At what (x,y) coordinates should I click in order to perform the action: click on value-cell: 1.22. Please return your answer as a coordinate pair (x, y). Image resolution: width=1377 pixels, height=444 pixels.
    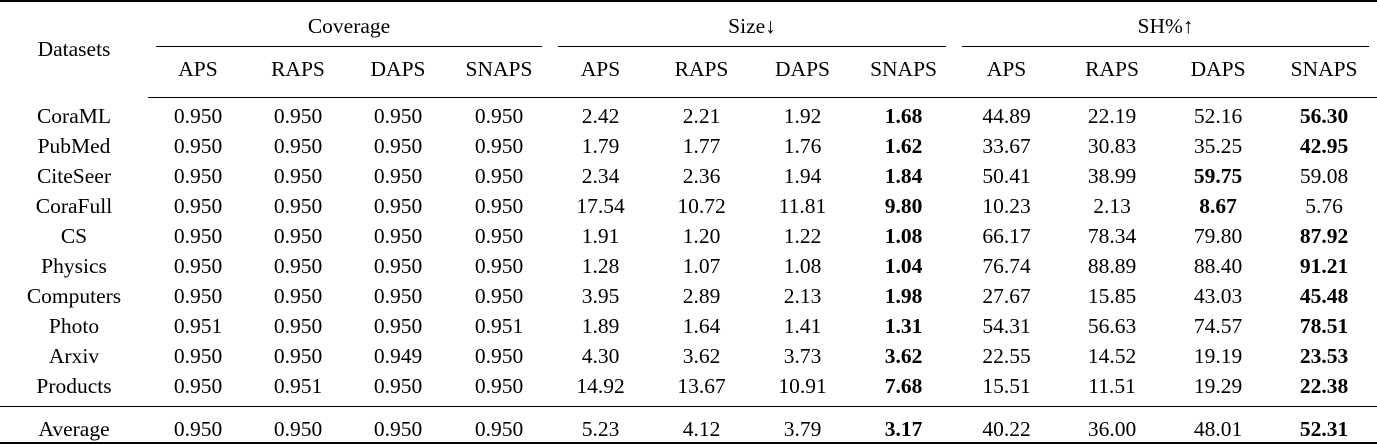
    Looking at the image, I should click on (802, 236).